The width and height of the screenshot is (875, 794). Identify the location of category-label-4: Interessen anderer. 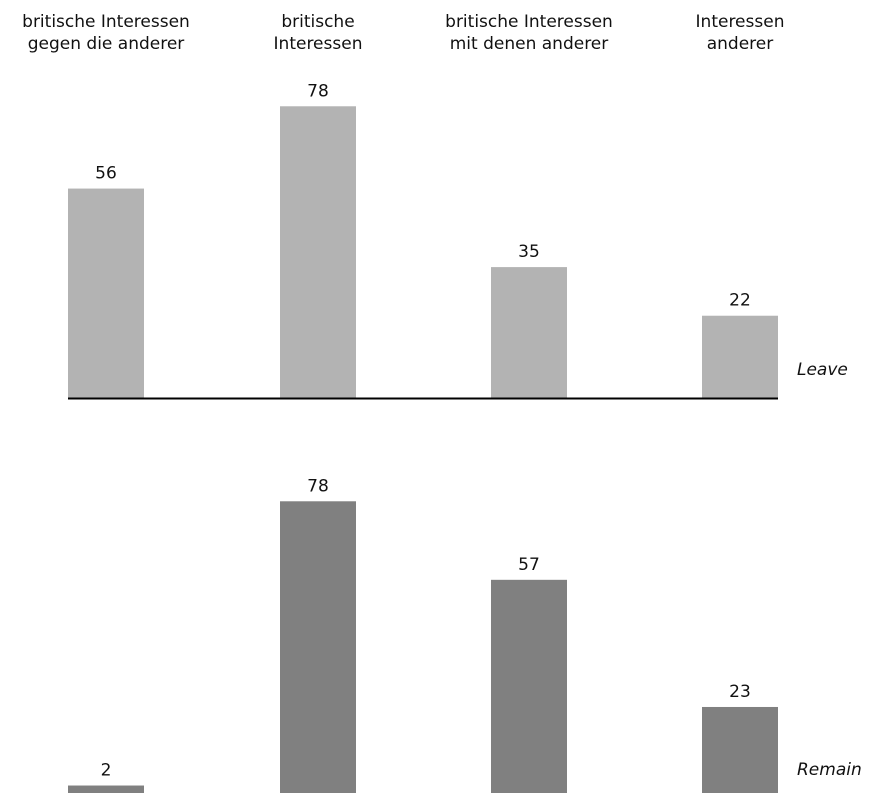
(740, 33).